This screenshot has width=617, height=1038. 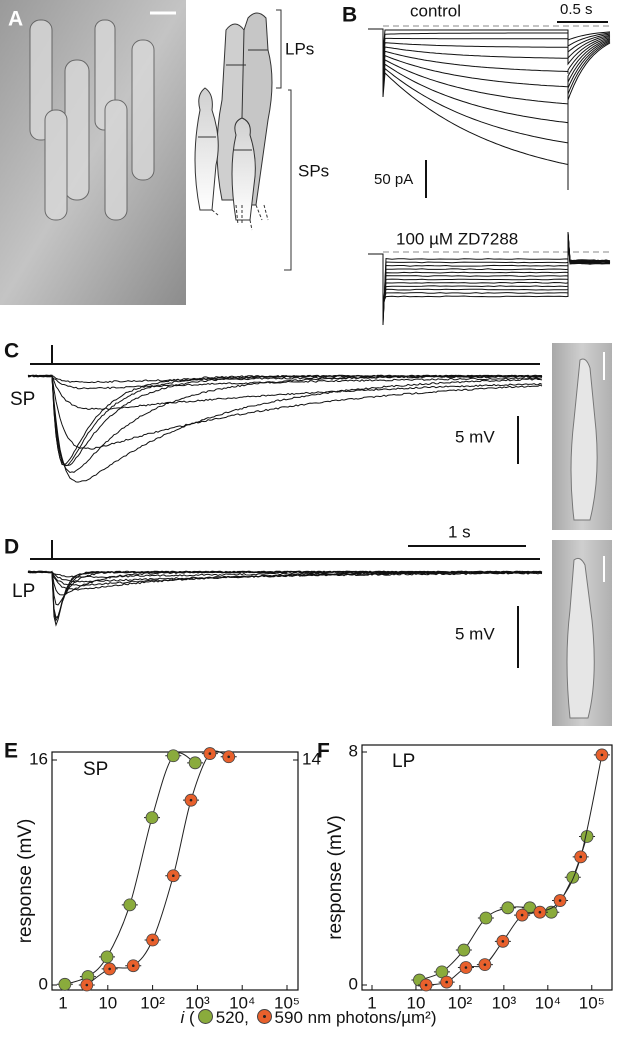 What do you see at coordinates (489, 177) in the screenshot?
I see `current-traces` at bounding box center [489, 177].